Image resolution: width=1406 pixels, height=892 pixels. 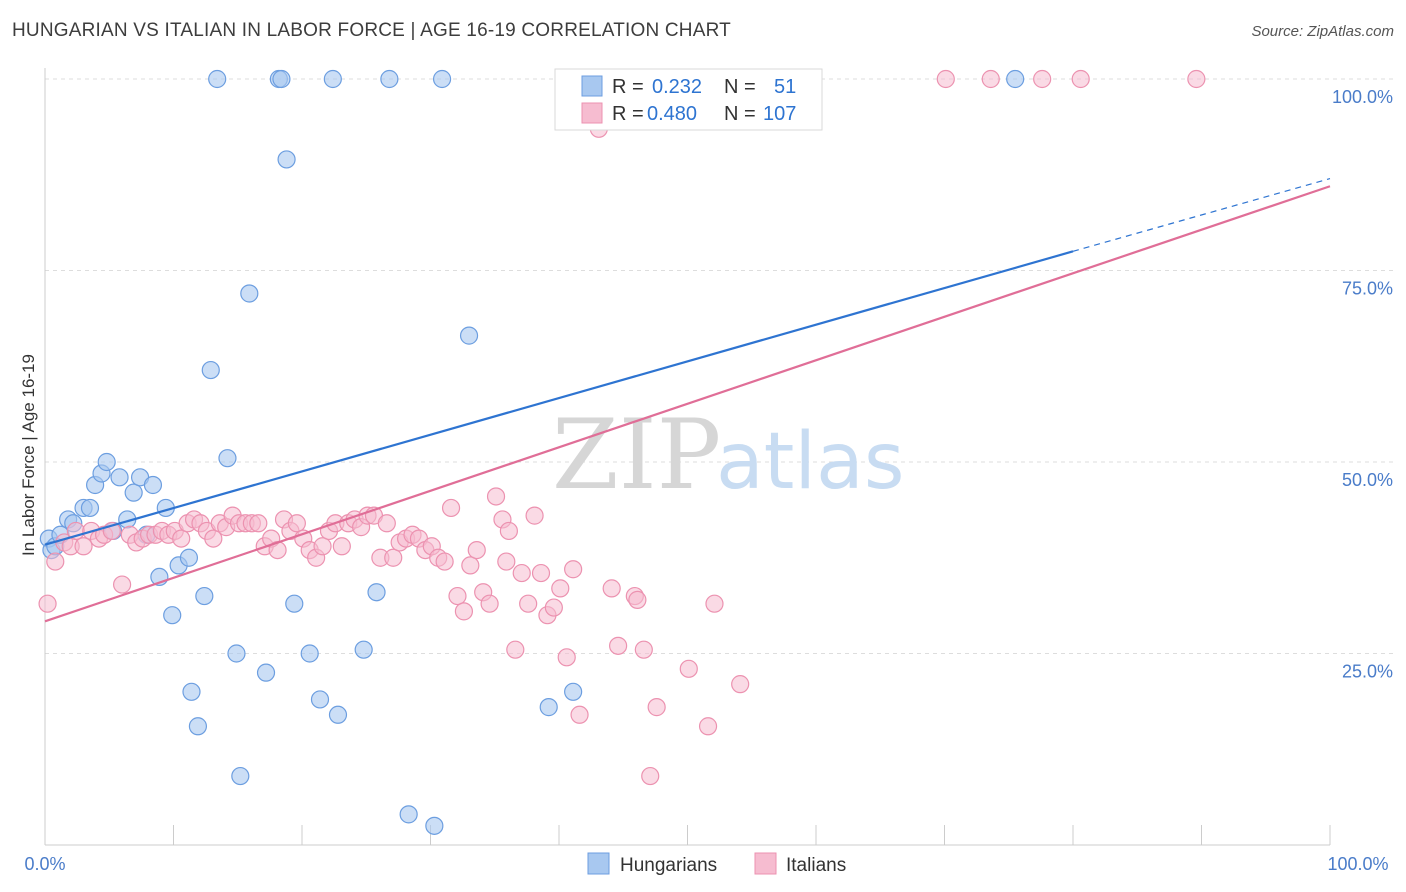 What do you see at coordinates (1362, 97) in the screenshot?
I see `y-tick-label-100: 100.0%` at bounding box center [1362, 97].